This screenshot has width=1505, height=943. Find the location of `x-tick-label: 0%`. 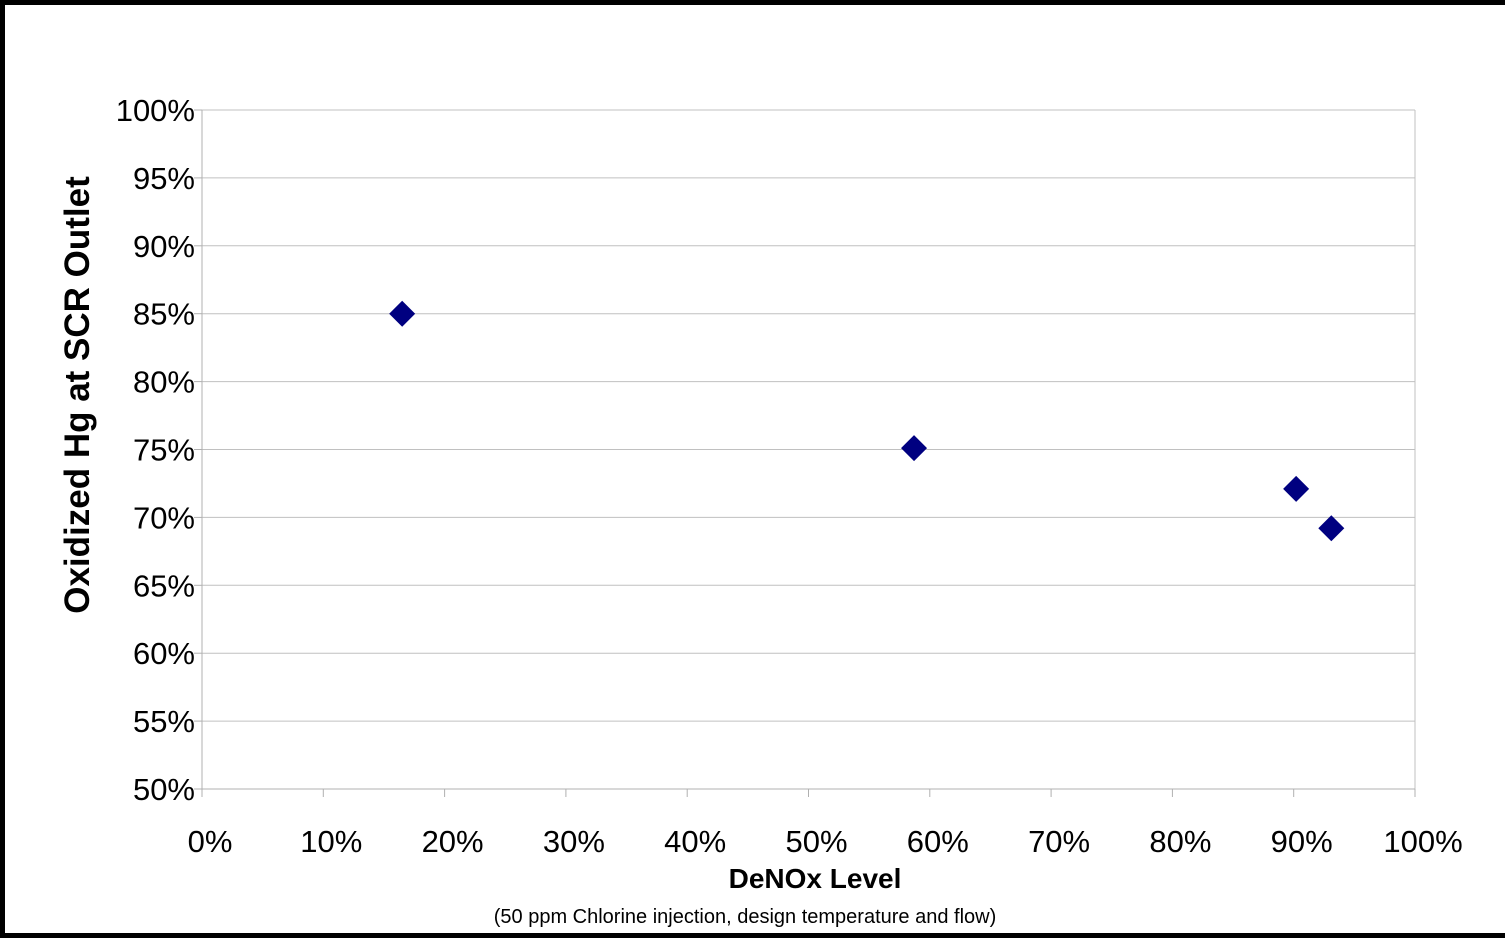

x-tick-label: 0% is located at coordinates (210, 841).